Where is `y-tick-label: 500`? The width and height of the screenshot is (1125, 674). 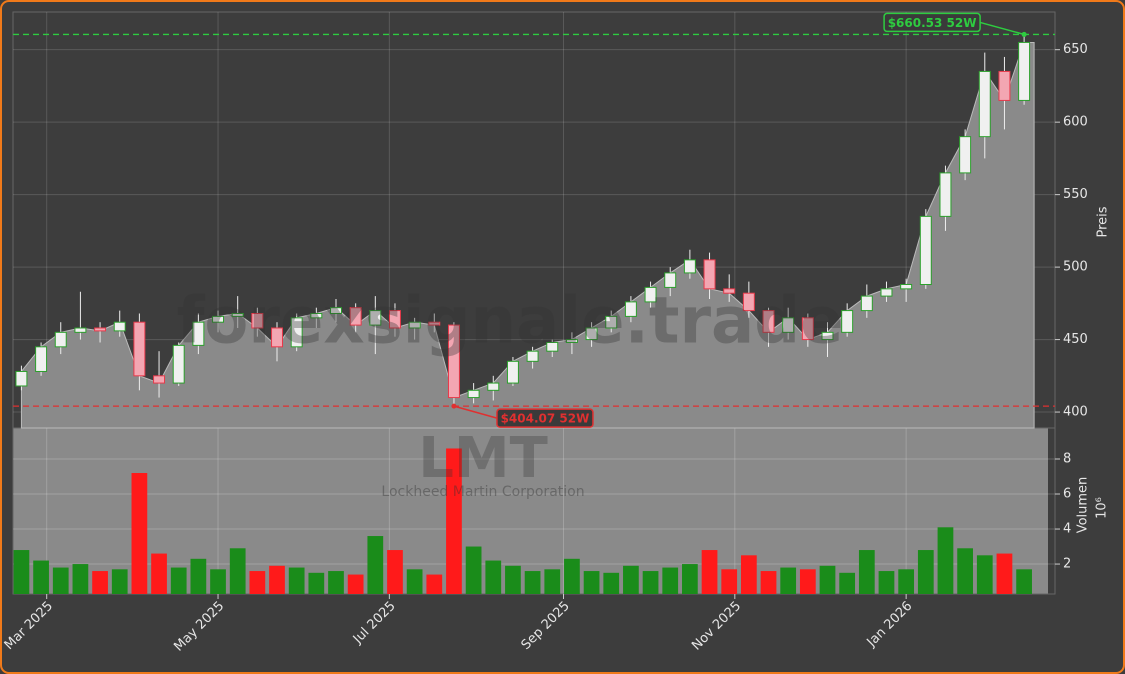
y-tick-label: 500 is located at coordinates (1075, 267).